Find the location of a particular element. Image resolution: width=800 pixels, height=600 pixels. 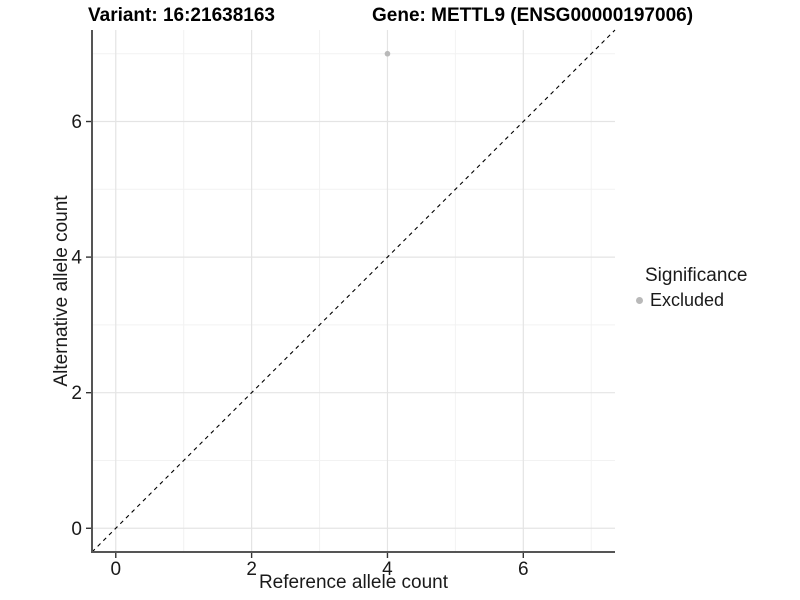

x-axis-title: Reference allele count is located at coordinates (353, 582).